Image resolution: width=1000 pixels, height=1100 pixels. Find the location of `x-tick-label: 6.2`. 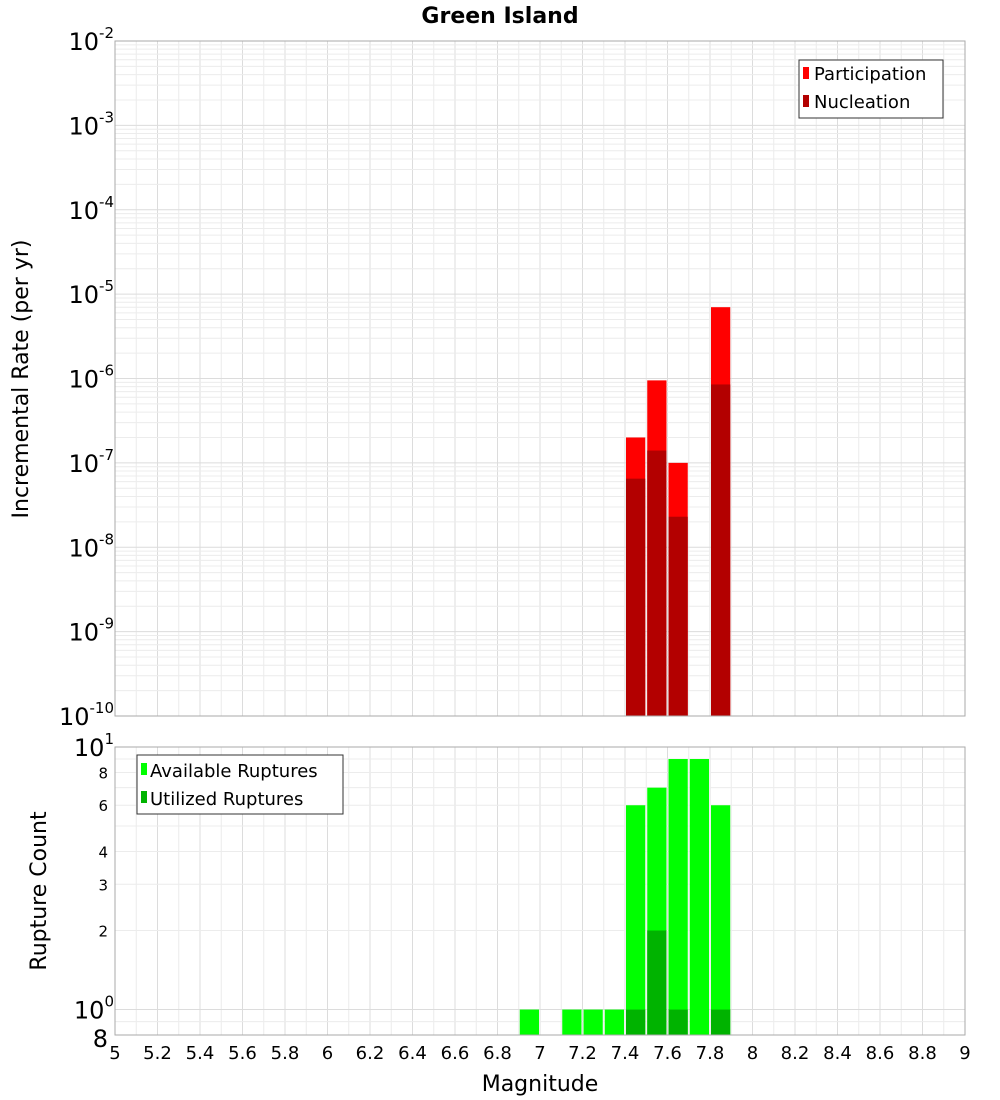

x-tick-label: 6.2 is located at coordinates (370, 1053).